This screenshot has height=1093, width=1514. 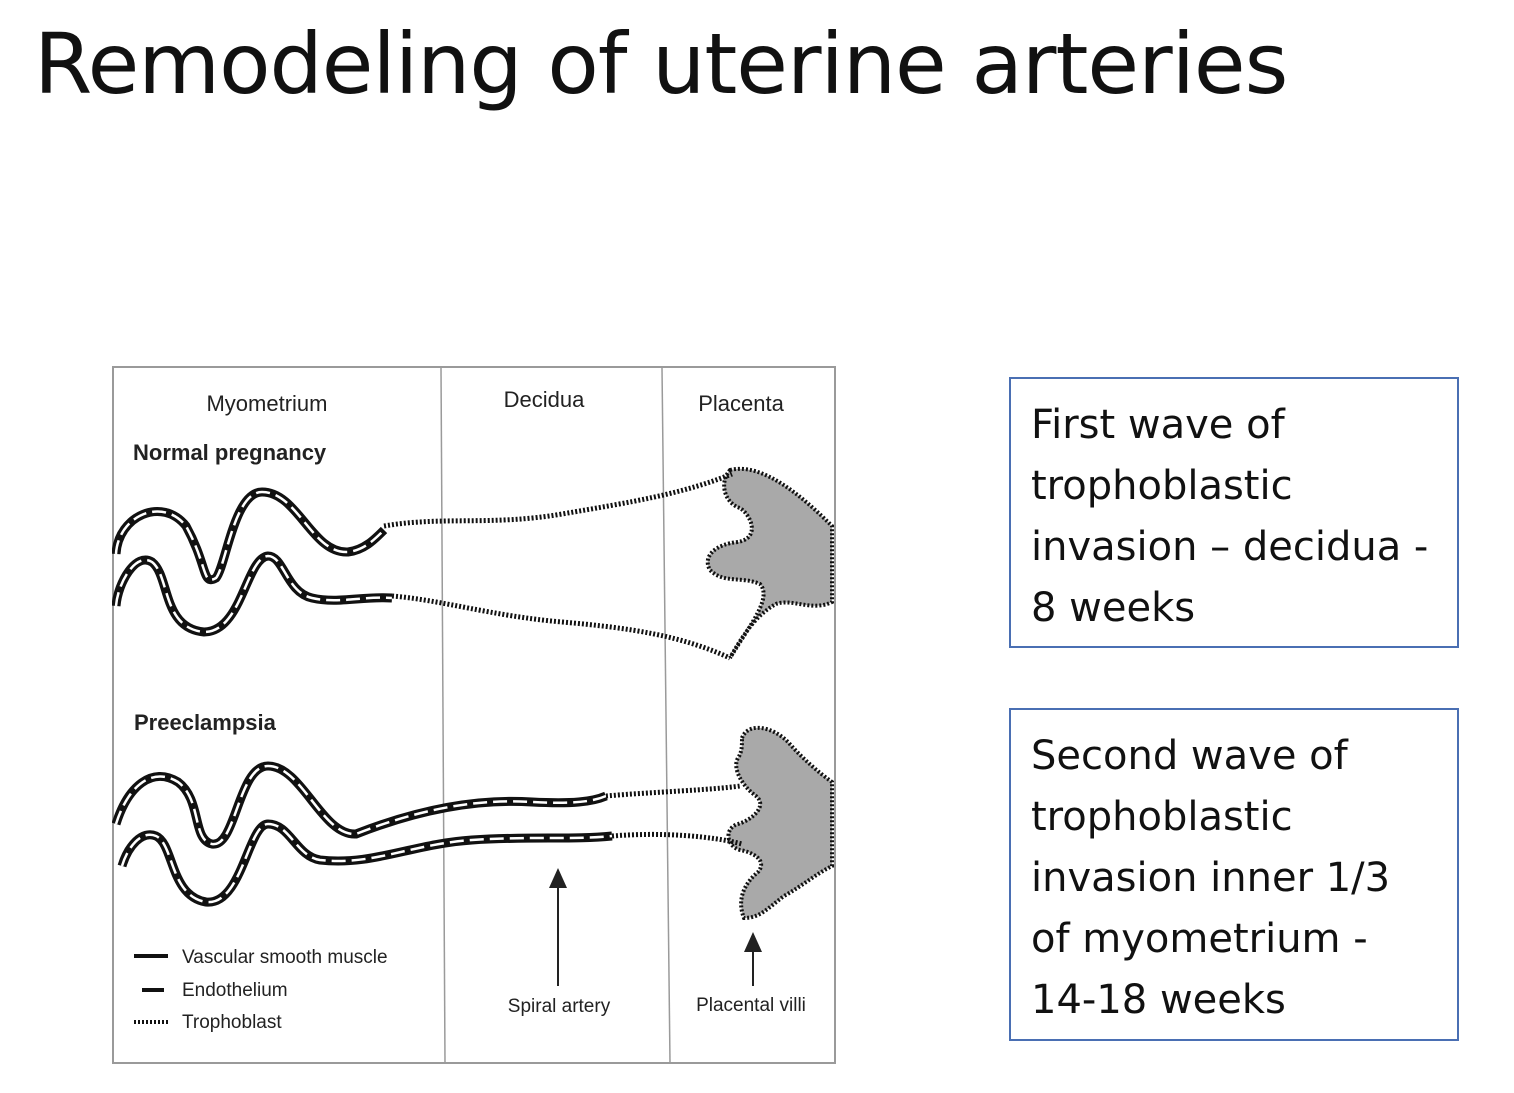 I want to click on column-header-placenta: Placenta, so click(x=741, y=403).